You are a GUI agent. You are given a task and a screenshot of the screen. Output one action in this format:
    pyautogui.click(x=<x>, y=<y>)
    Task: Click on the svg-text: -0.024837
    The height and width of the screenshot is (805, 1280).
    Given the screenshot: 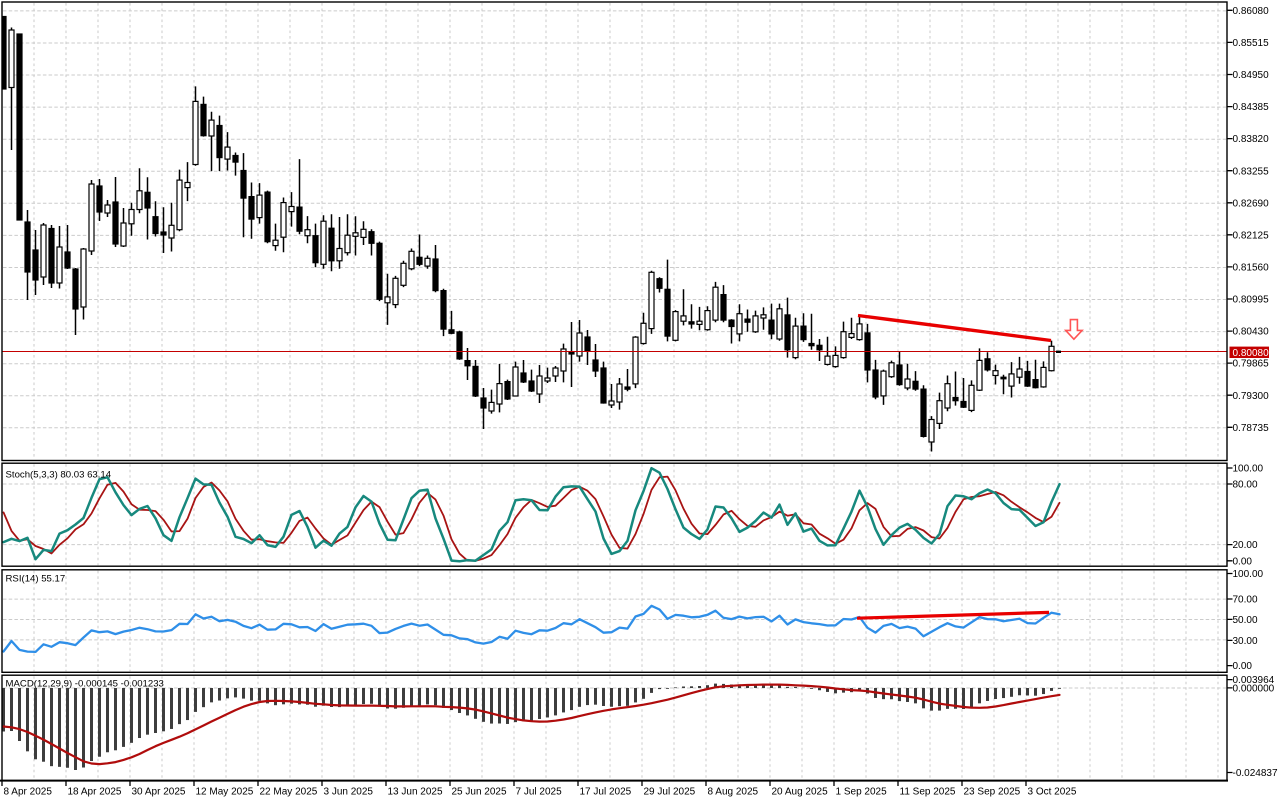 What is the action you would take?
    pyautogui.click(x=1255, y=773)
    